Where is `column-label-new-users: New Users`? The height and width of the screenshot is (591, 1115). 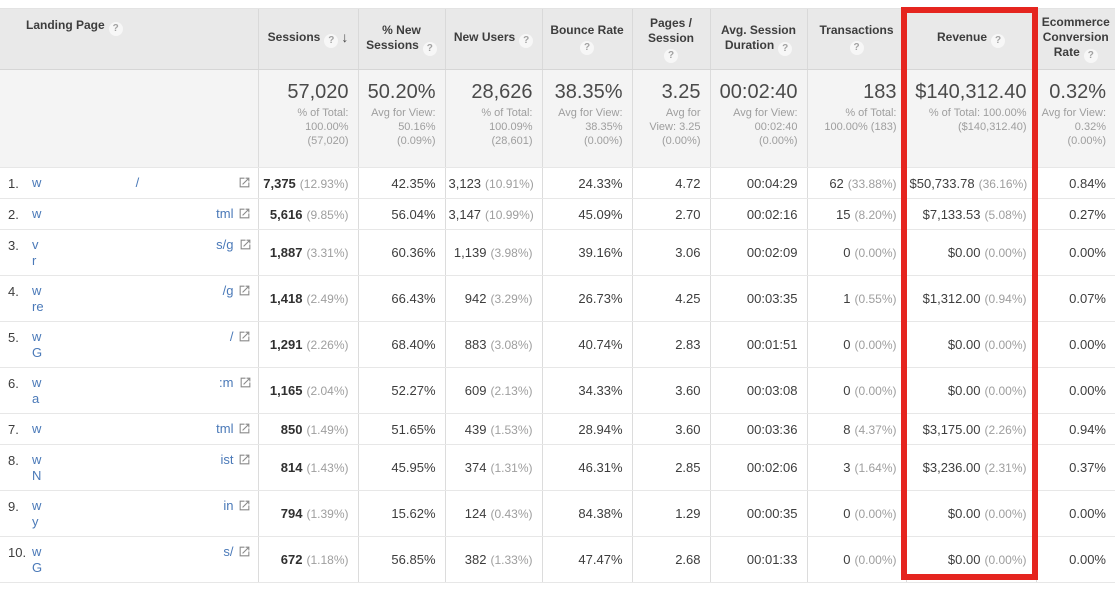
column-label-new-users: New Users is located at coordinates (484, 37).